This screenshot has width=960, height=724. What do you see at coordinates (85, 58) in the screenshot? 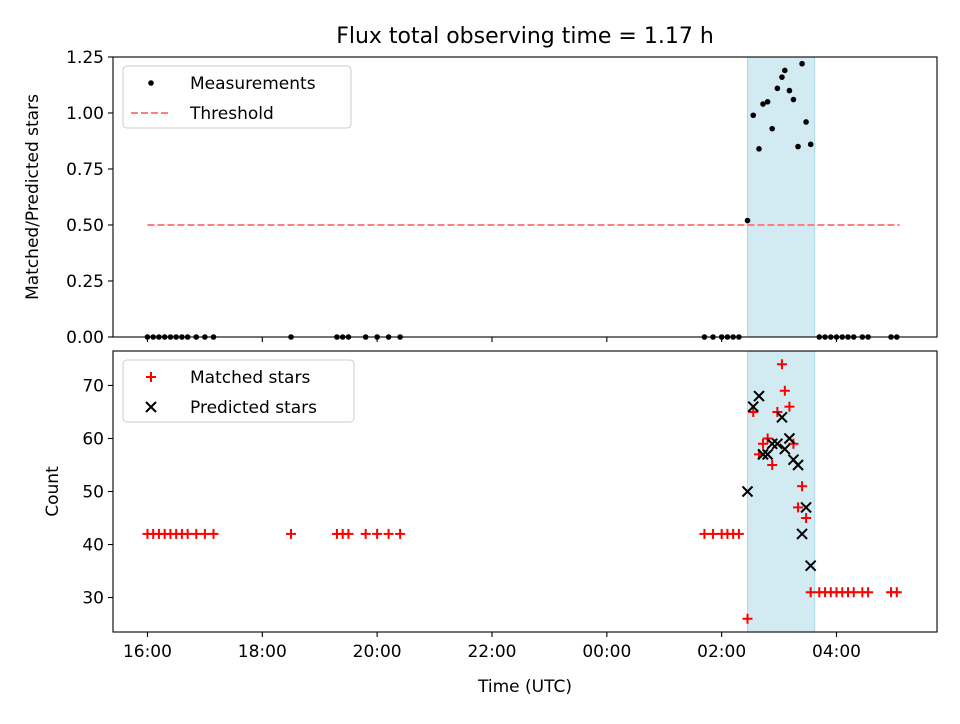
I see `y-tick-label: 1.25` at bounding box center [85, 58].